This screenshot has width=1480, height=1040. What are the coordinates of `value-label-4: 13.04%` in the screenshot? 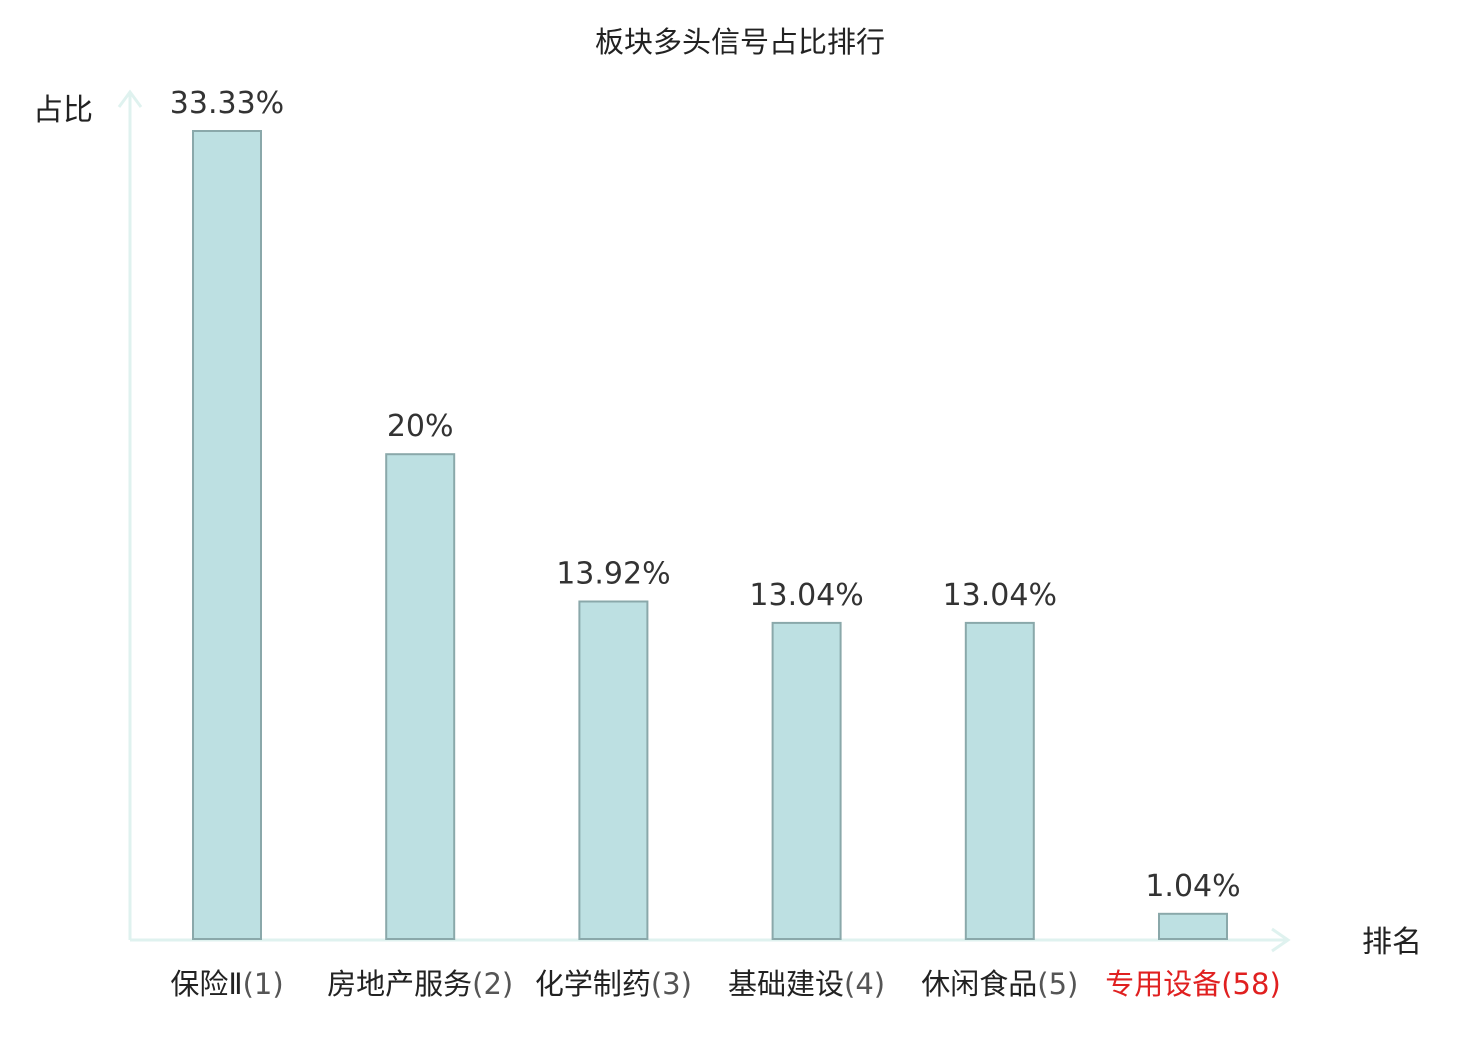 It's located at (806, 595).